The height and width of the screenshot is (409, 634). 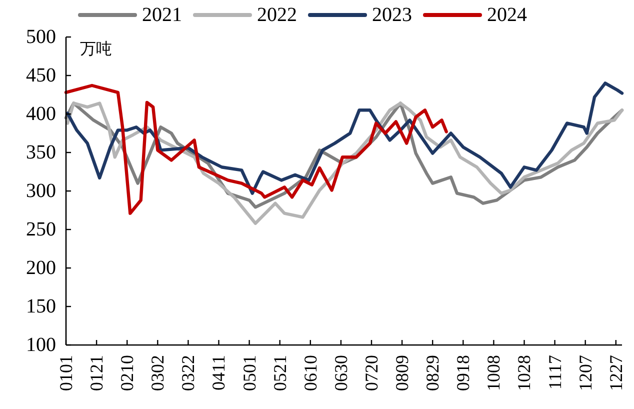 I want to click on x-tick-label: 0521, so click(x=280, y=373).